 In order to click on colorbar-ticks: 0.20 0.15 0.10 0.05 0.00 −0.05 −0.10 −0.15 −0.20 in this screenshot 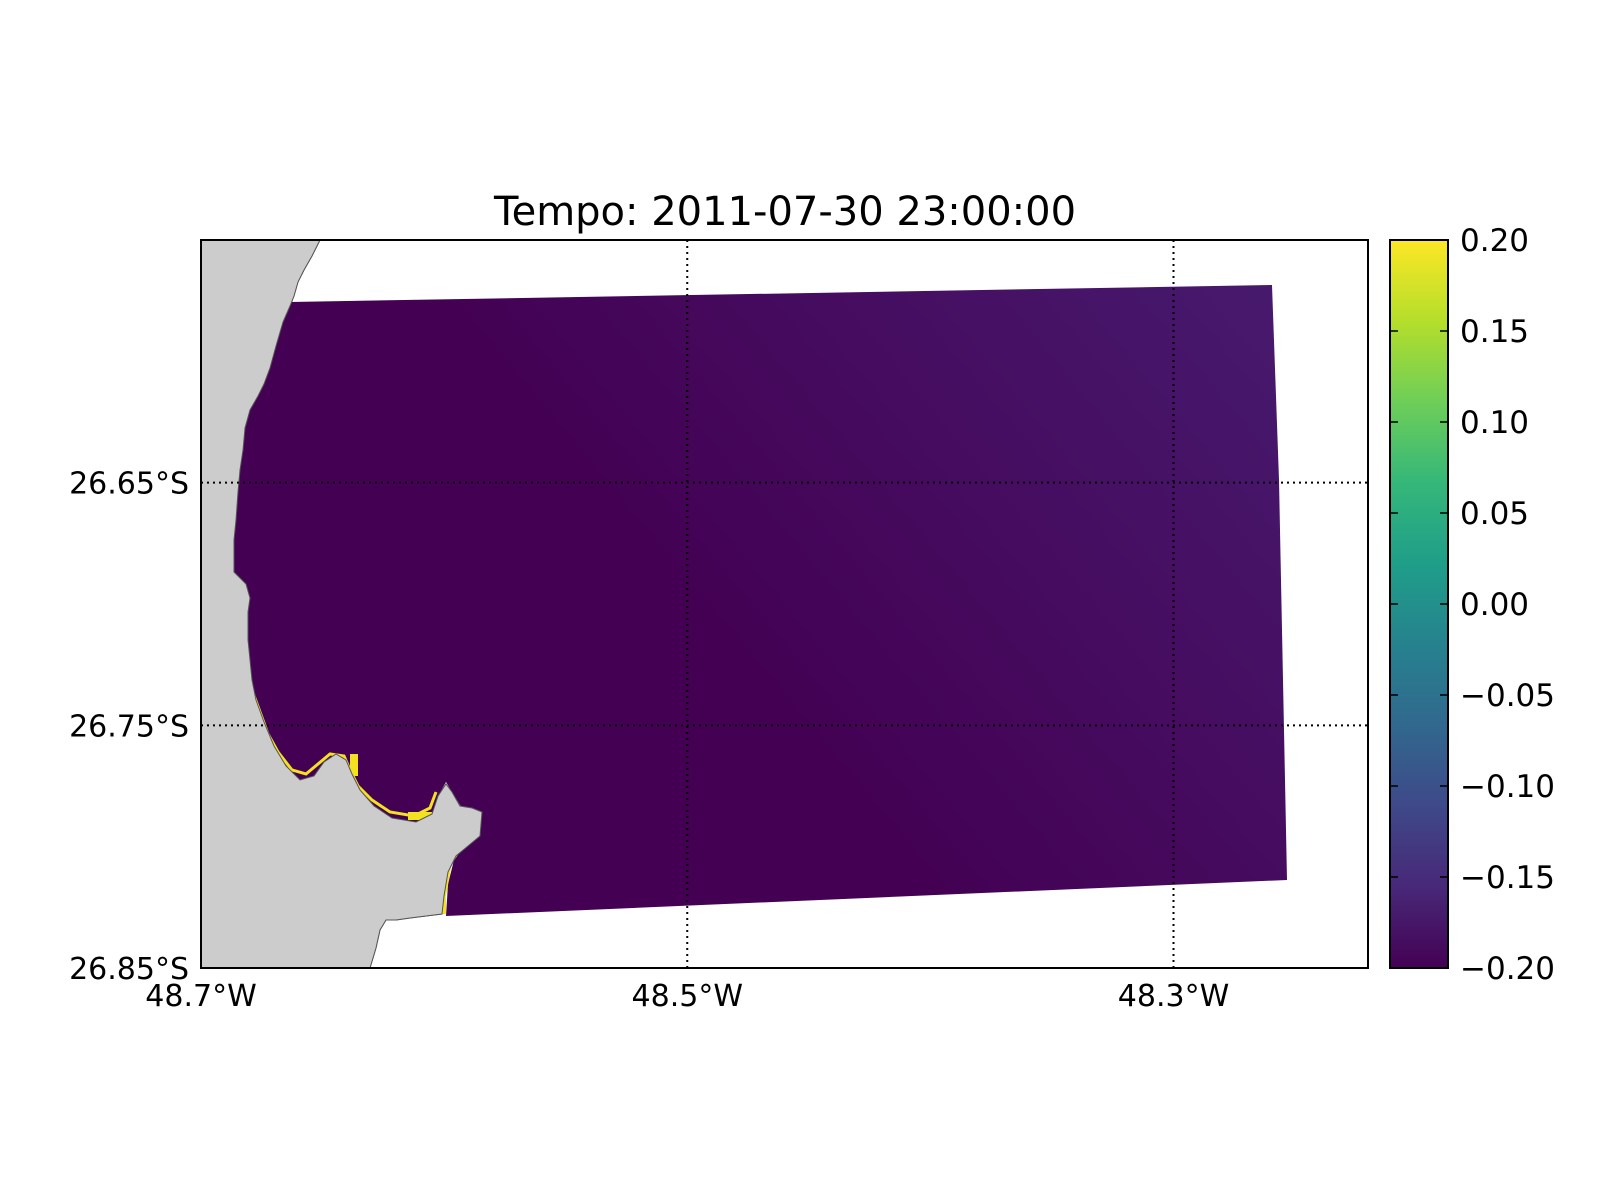, I will do `click(1472, 605)`.